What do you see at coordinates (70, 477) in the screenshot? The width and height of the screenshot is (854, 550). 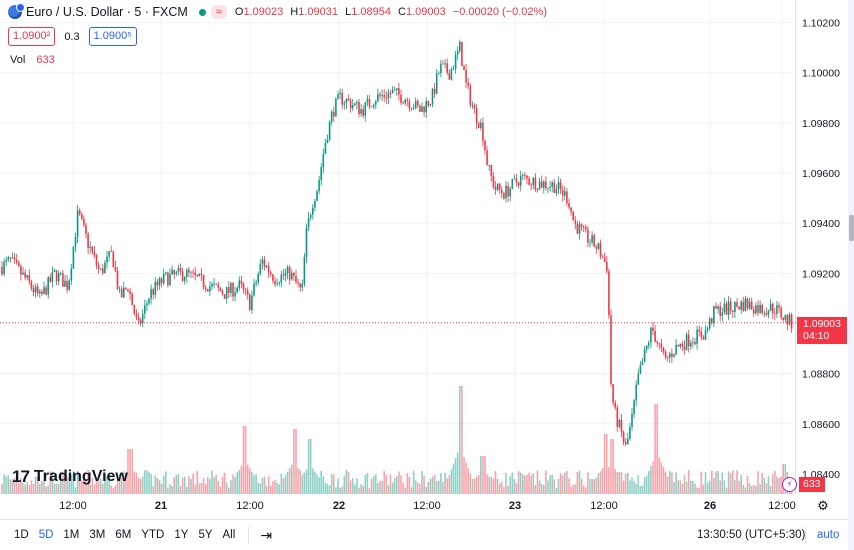 I see `tradingview-logo: 17 TradingView` at bounding box center [70, 477].